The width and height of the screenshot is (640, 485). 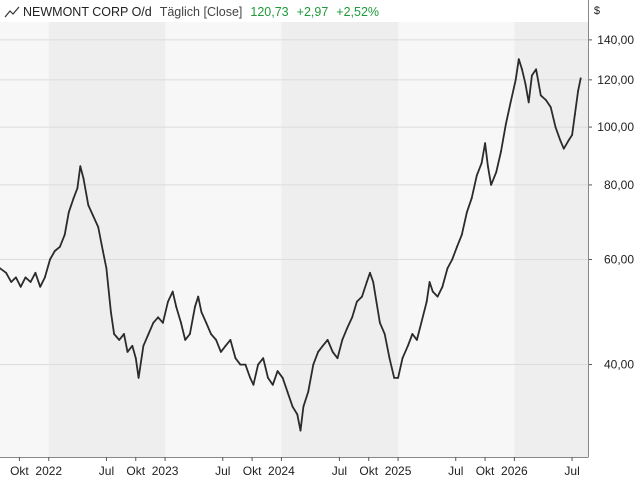 I want to click on instrument-name: NEWMONT CORP O/d, so click(x=87, y=12).